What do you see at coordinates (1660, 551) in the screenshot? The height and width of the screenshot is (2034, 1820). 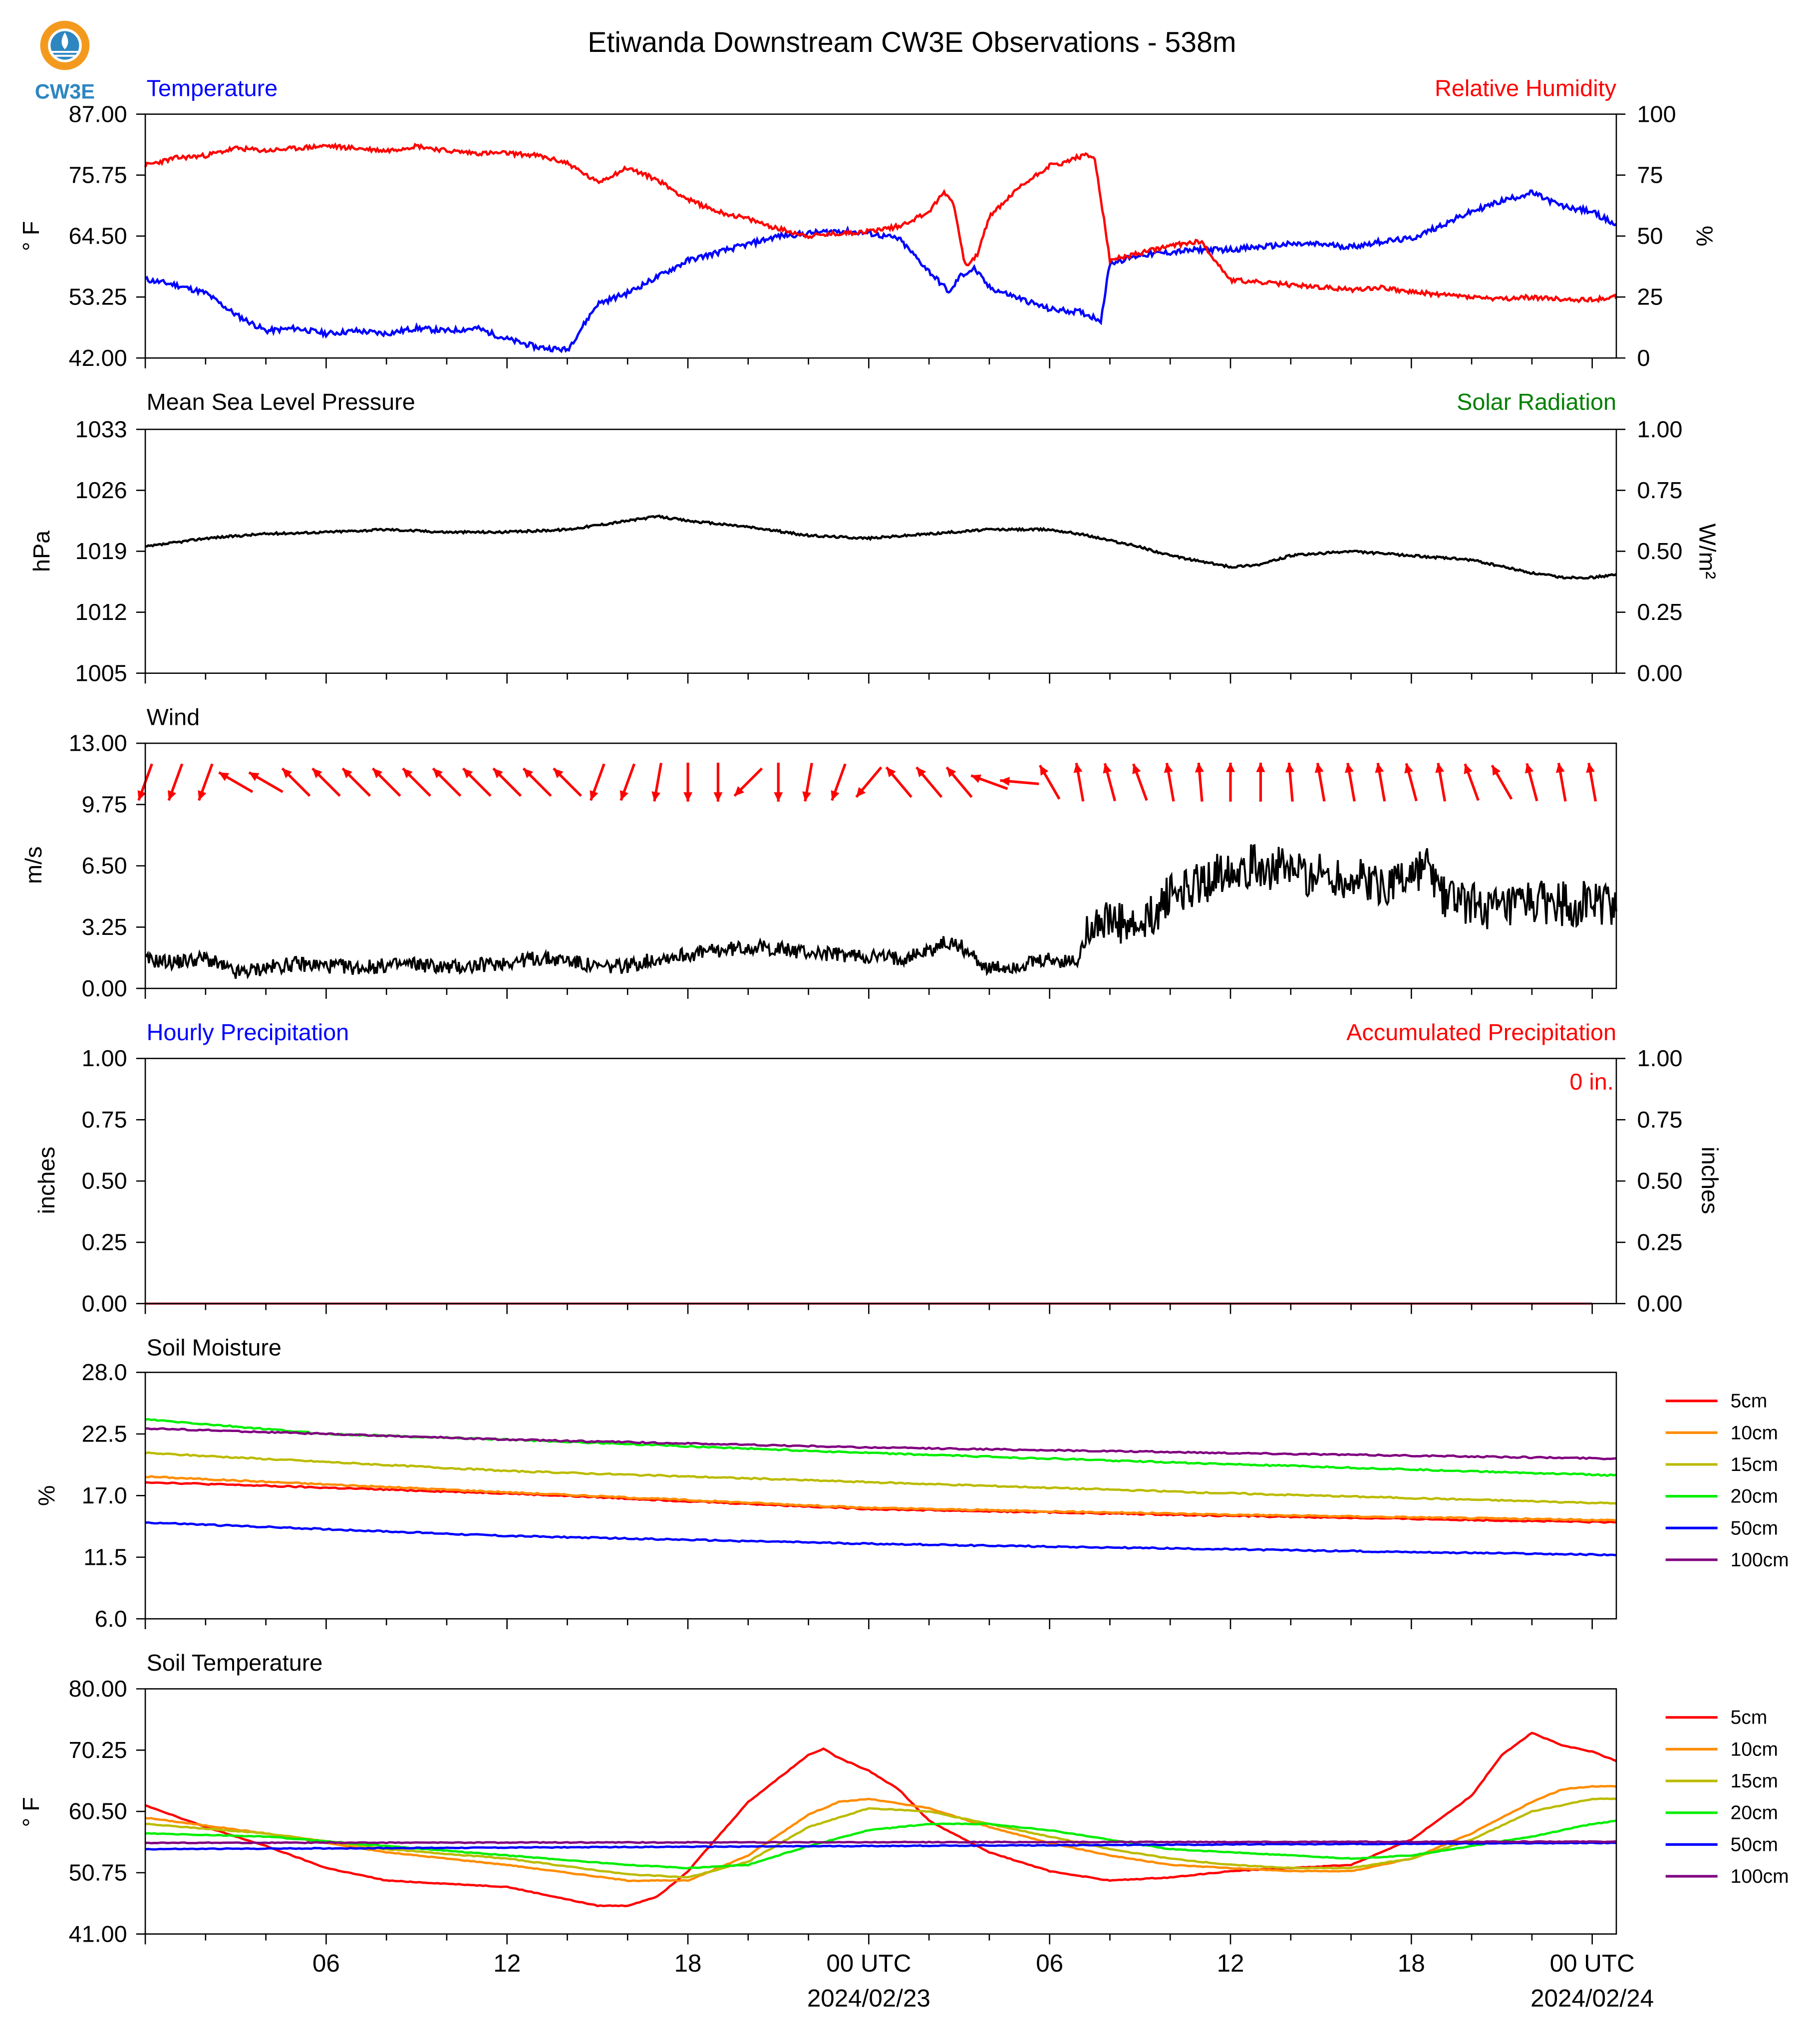 I see `solar-tick: 0.50` at bounding box center [1660, 551].